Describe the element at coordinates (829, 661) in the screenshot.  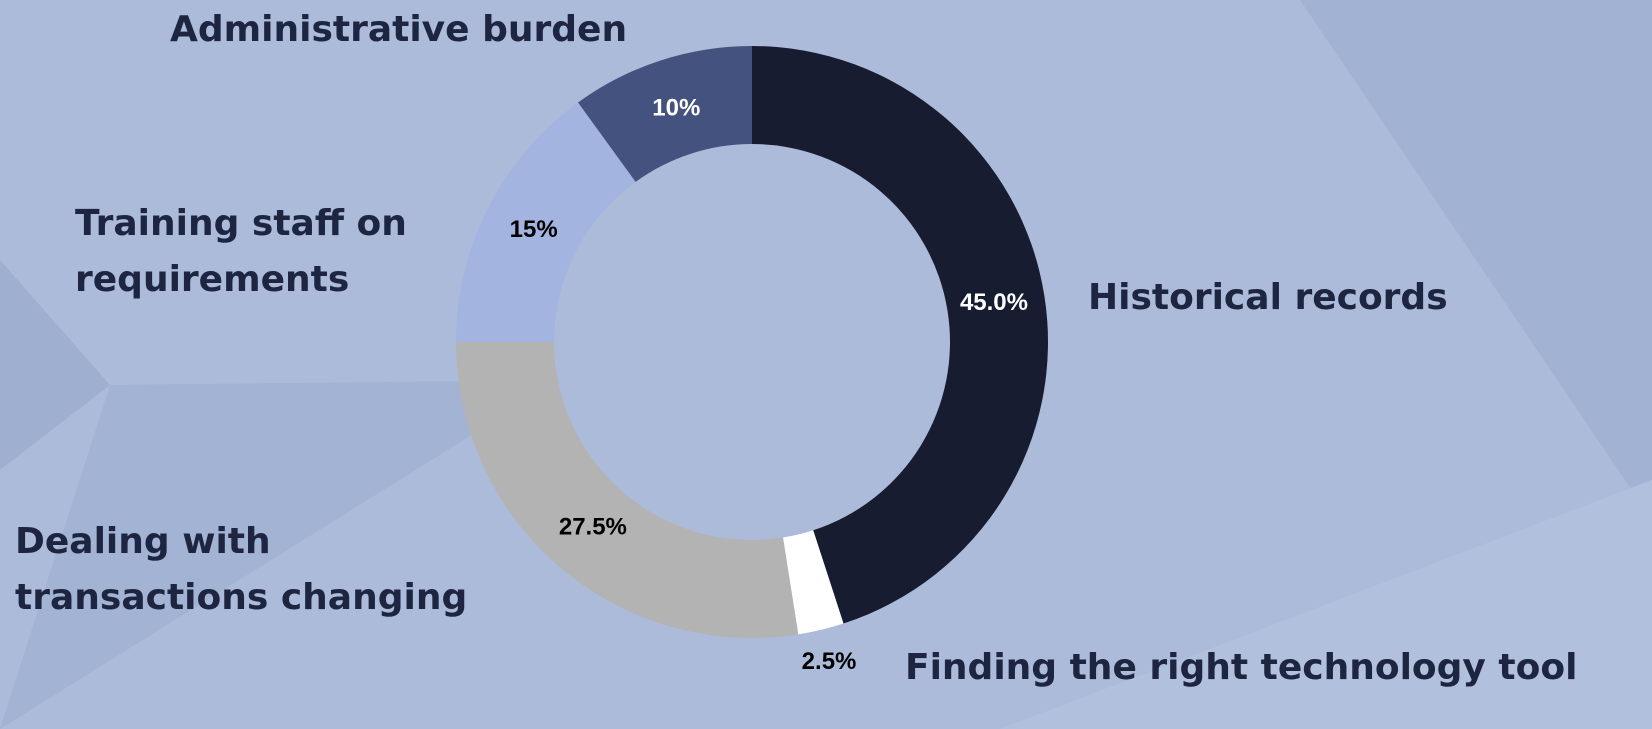
I see `value-label: 2.5%` at that location.